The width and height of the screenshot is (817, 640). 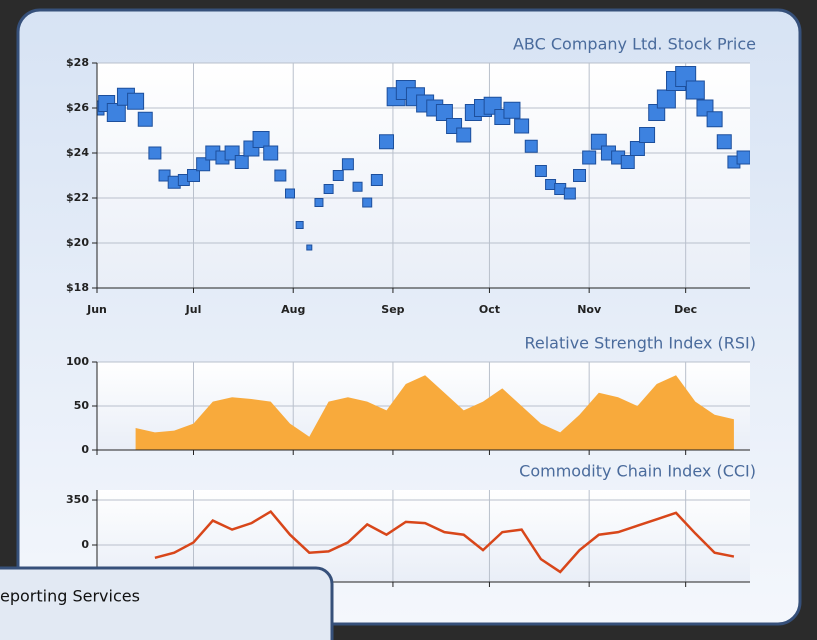 I want to click on y-tick-label: $24, so click(x=77, y=152).